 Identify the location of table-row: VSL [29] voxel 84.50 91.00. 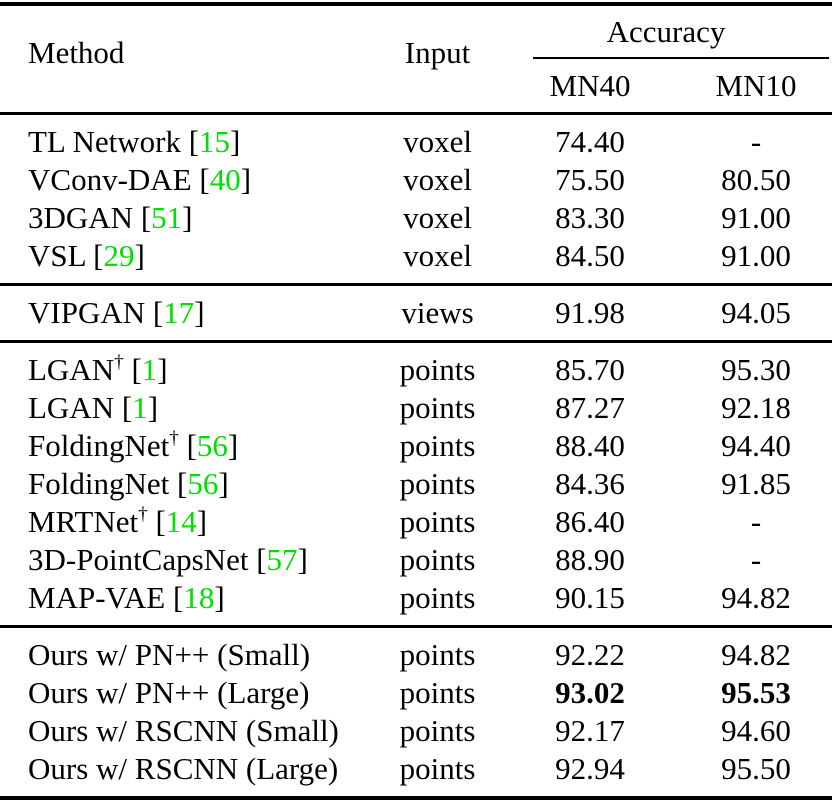
(416, 256).